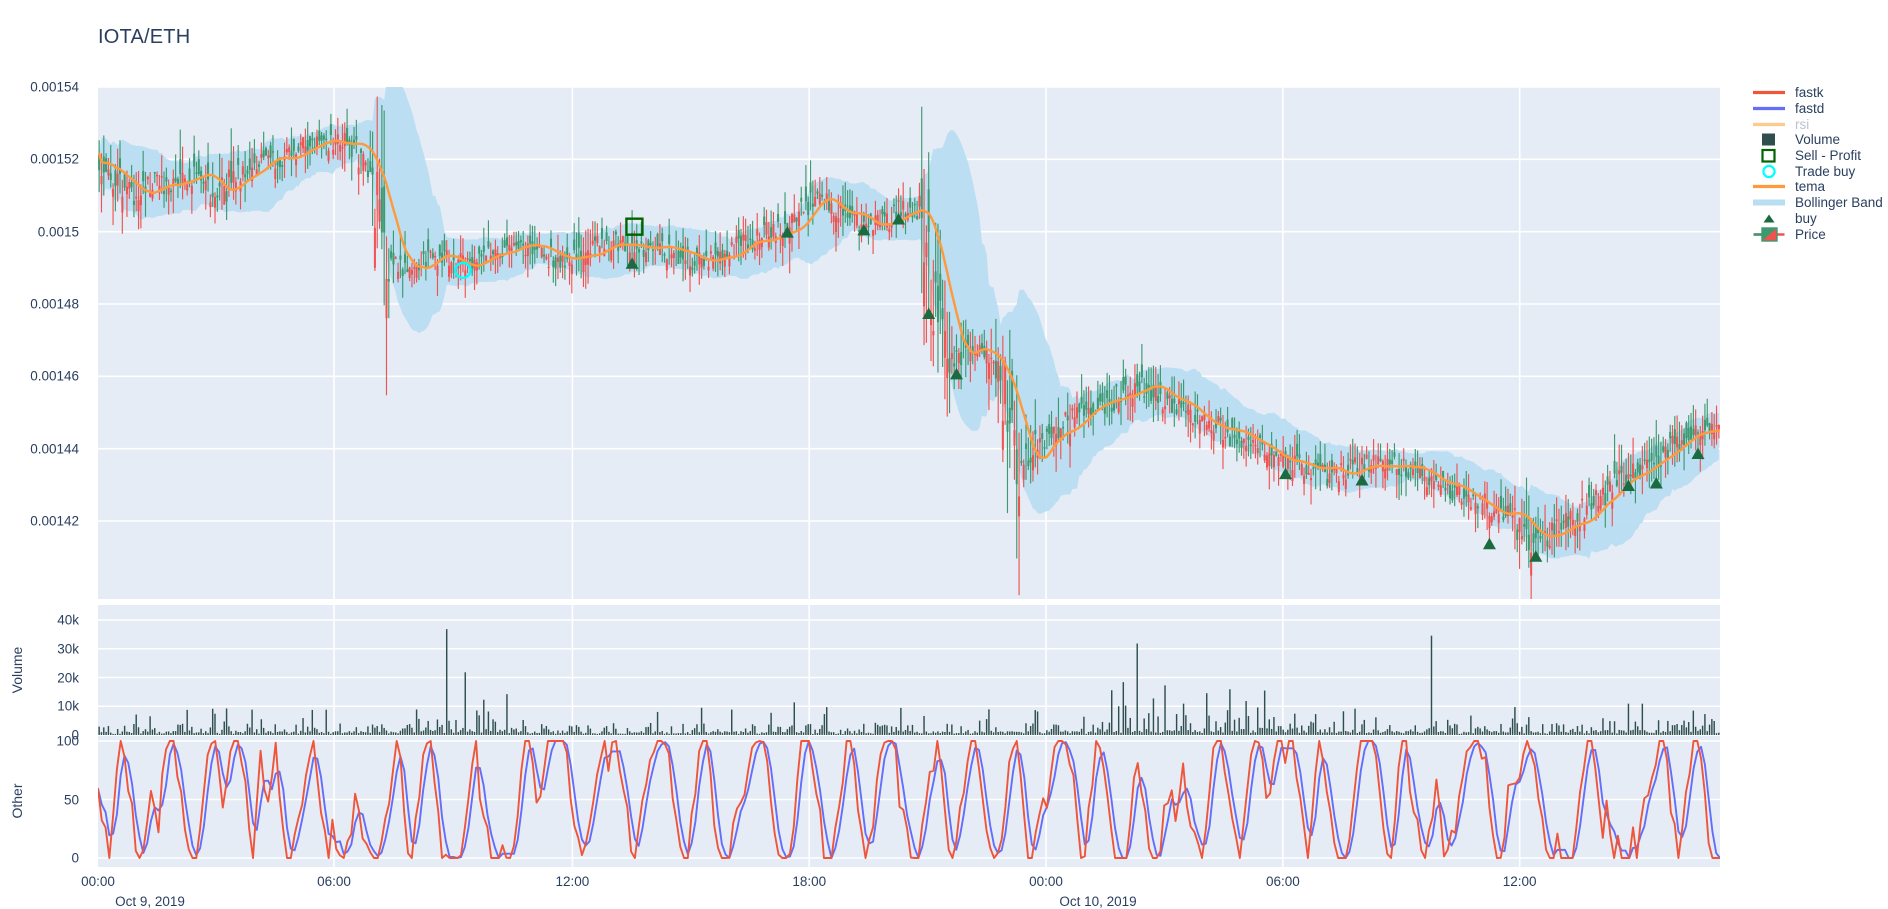  What do you see at coordinates (1769, 202) in the screenshot?
I see `band-swatch` at bounding box center [1769, 202].